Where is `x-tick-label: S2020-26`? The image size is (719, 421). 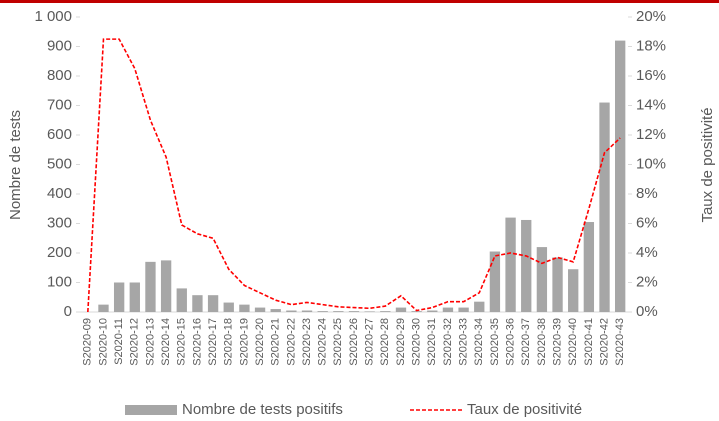 x-tick-label: S2020-26 is located at coordinates (354, 342).